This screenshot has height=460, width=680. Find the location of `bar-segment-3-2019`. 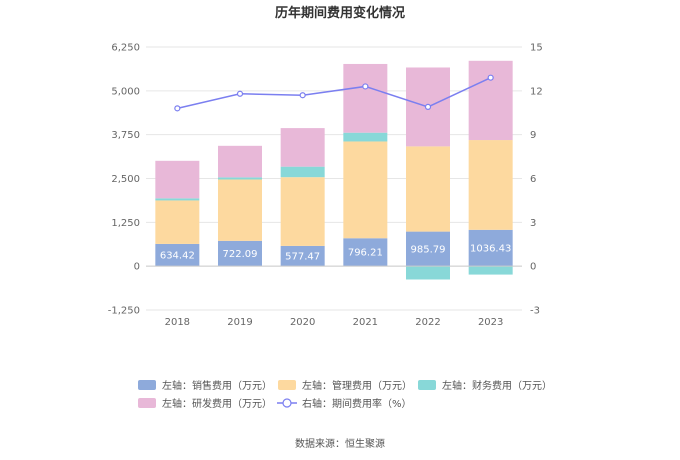

bar-segment-3-2019 is located at coordinates (240, 161).